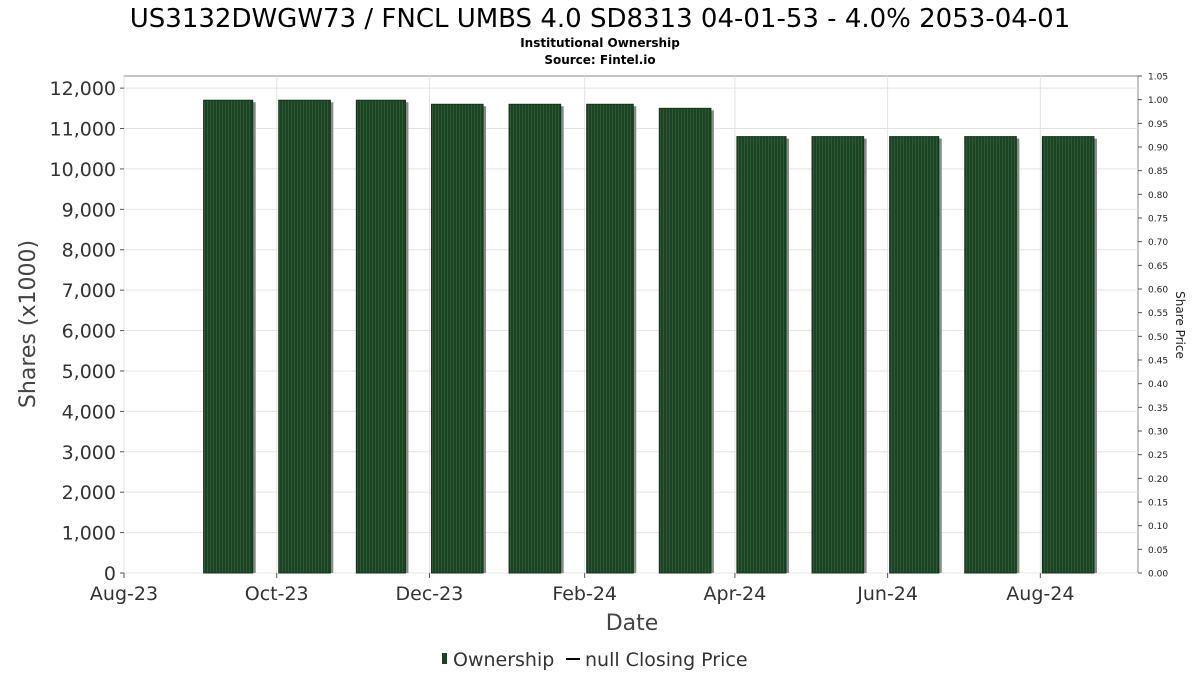 The width and height of the screenshot is (1200, 679). I want to click on x-tick-label: Apr-24, so click(735, 594).